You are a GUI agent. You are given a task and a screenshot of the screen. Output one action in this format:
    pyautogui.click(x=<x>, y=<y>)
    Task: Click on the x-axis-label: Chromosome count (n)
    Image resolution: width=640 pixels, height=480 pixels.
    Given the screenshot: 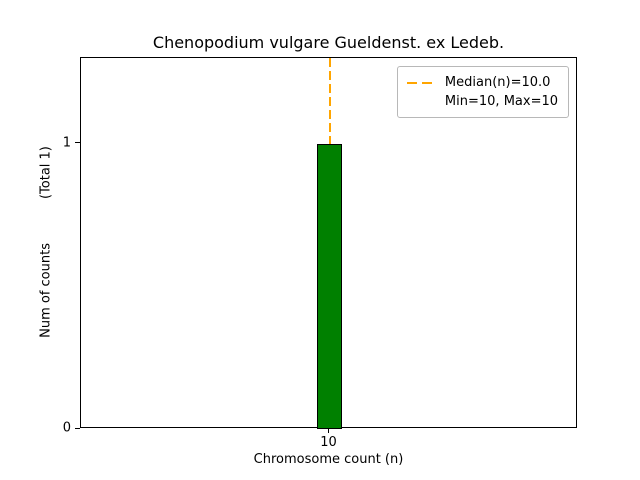 What is the action you would take?
    pyautogui.click(x=328, y=459)
    